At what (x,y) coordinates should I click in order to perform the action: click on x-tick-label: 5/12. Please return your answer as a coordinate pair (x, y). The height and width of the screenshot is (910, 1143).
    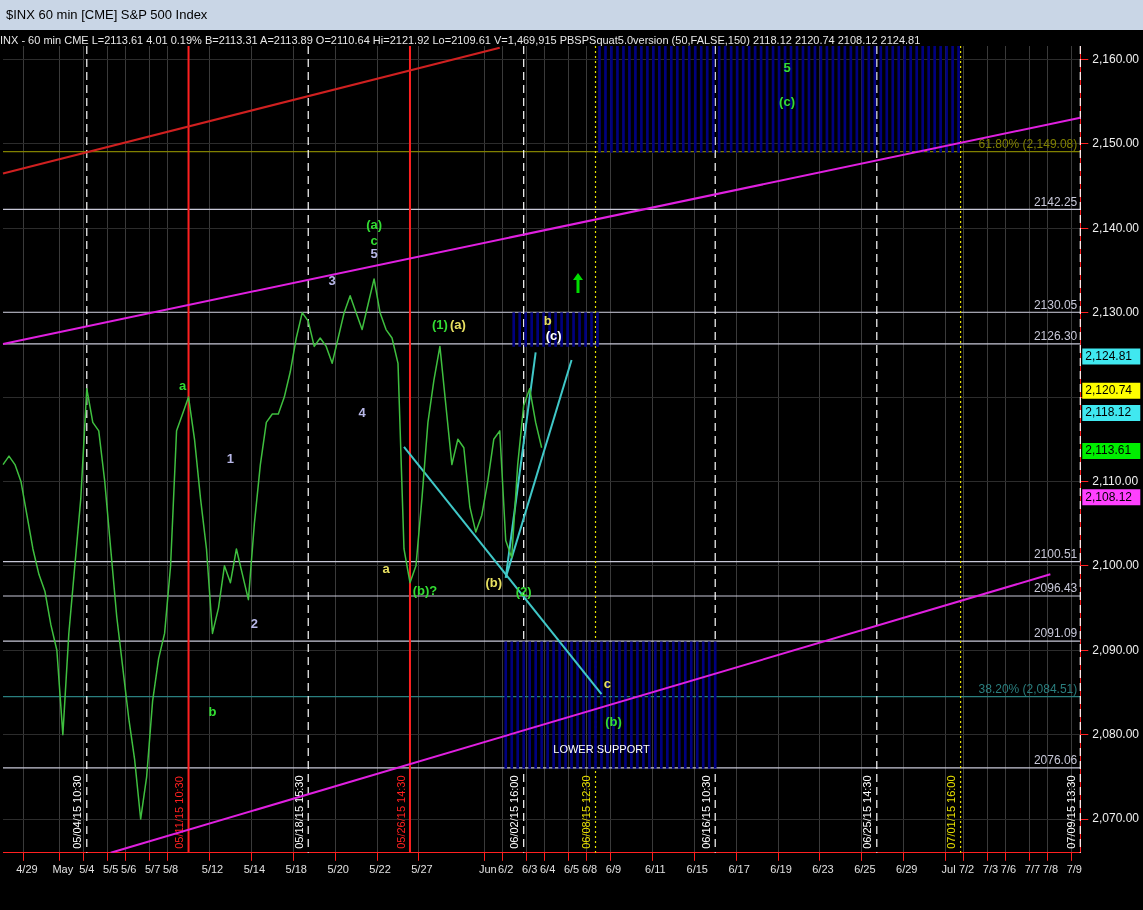
    Looking at the image, I should click on (212, 869).